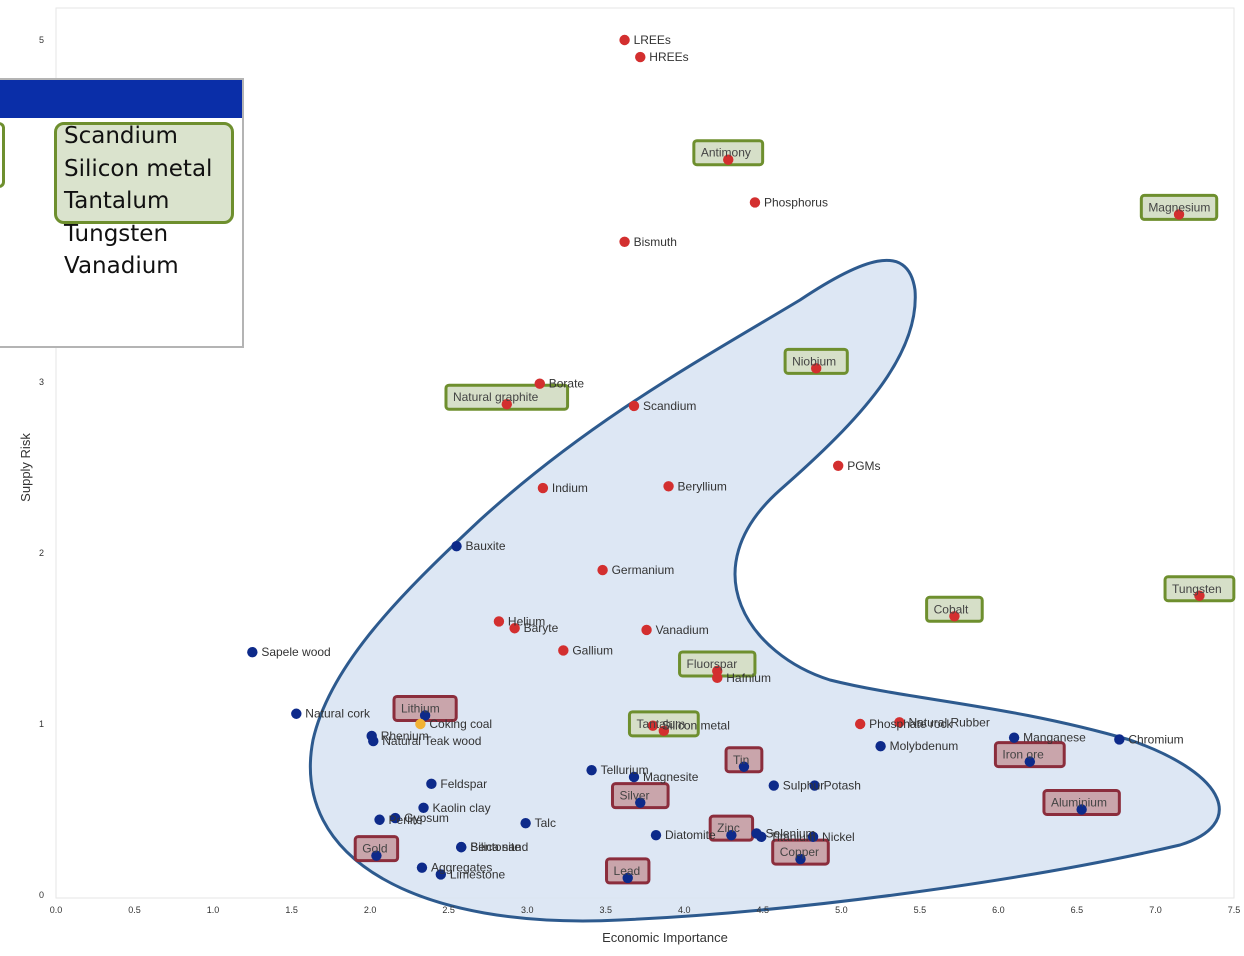 This screenshot has width=1244, height=956. What do you see at coordinates (422, 867) in the screenshot?
I see `point-aggregates` at bounding box center [422, 867].